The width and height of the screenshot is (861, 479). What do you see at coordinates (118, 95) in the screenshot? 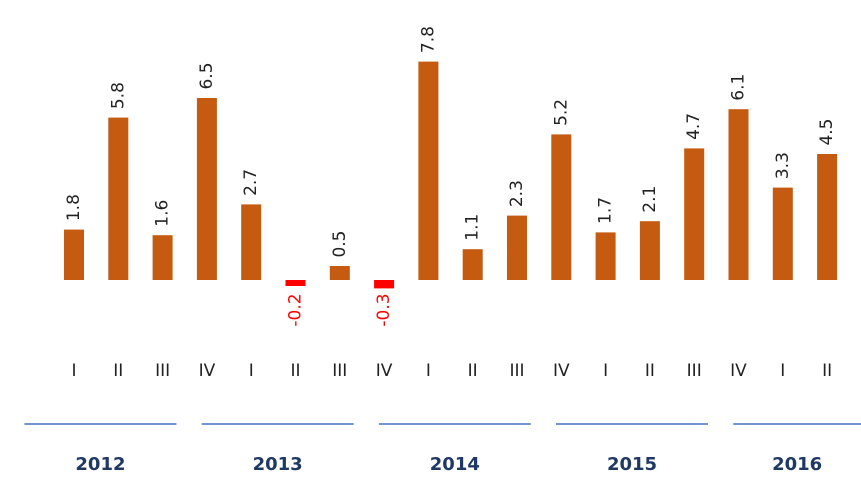
I see `value-label: 5.8` at bounding box center [118, 95].